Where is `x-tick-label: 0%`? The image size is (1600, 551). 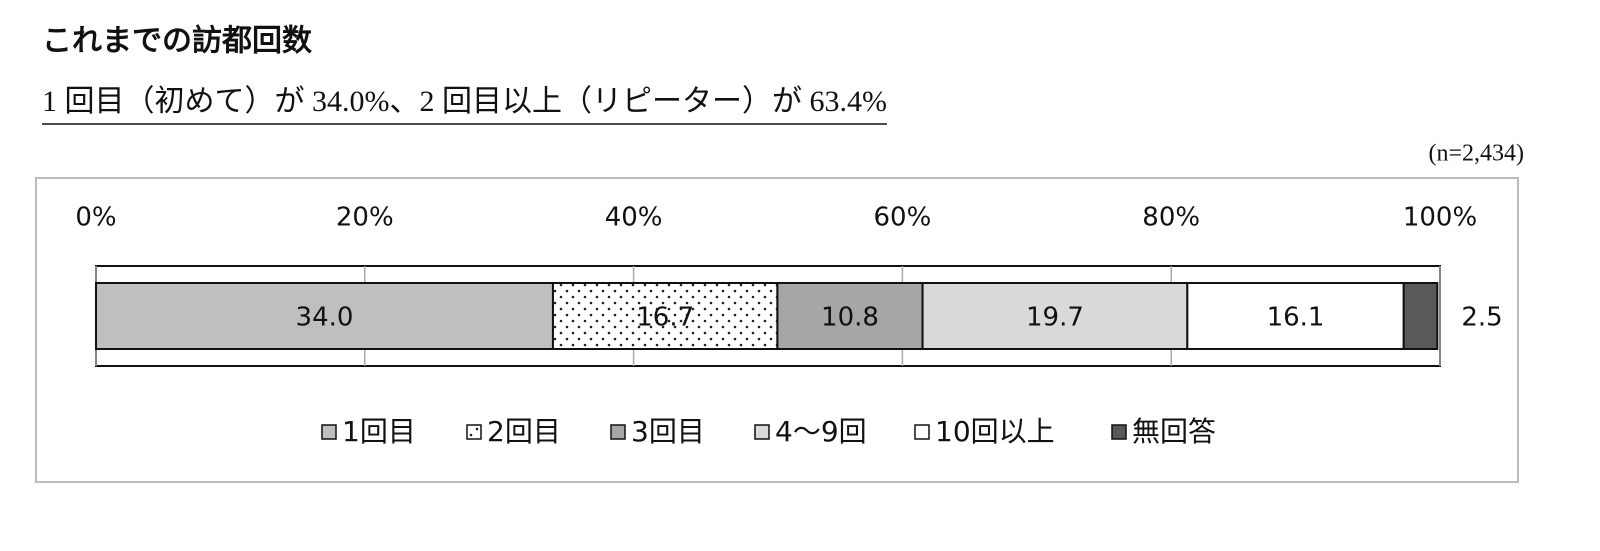
x-tick-label: 0% is located at coordinates (95, 218).